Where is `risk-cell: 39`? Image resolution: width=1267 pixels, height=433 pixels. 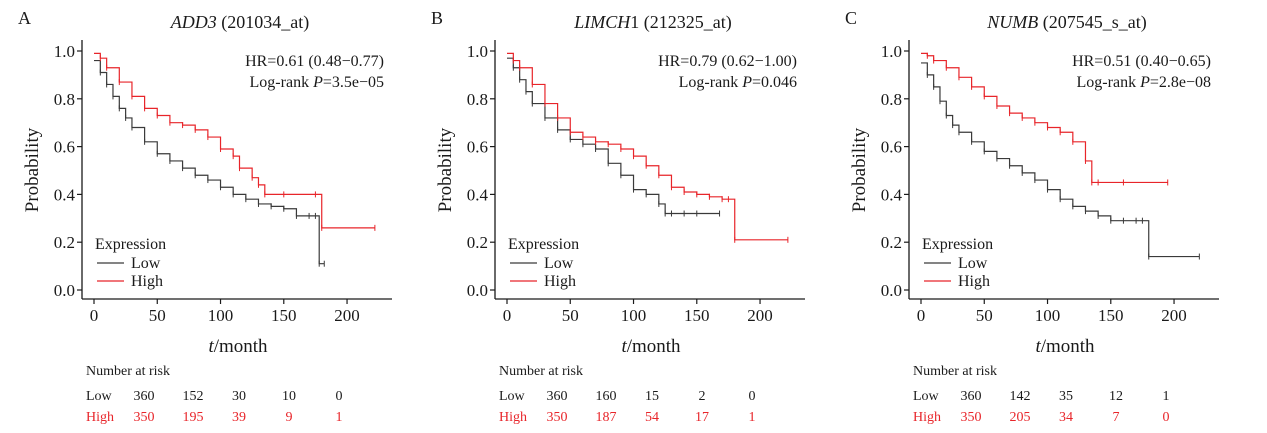
risk-cell: 39 is located at coordinates (239, 417).